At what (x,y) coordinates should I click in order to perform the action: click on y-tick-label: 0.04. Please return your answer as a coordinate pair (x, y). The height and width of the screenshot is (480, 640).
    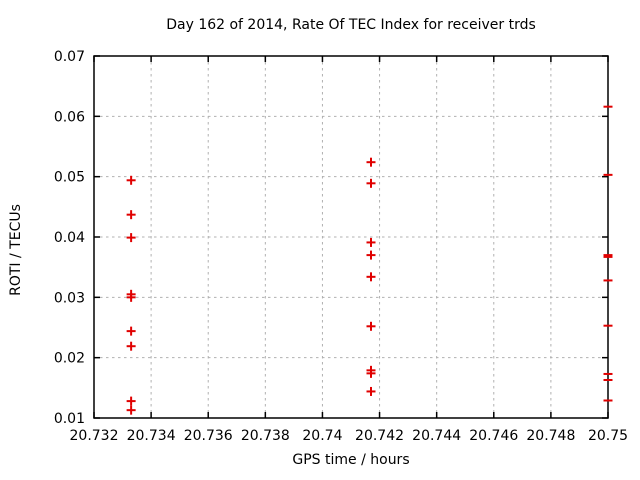
    Looking at the image, I should click on (69, 238).